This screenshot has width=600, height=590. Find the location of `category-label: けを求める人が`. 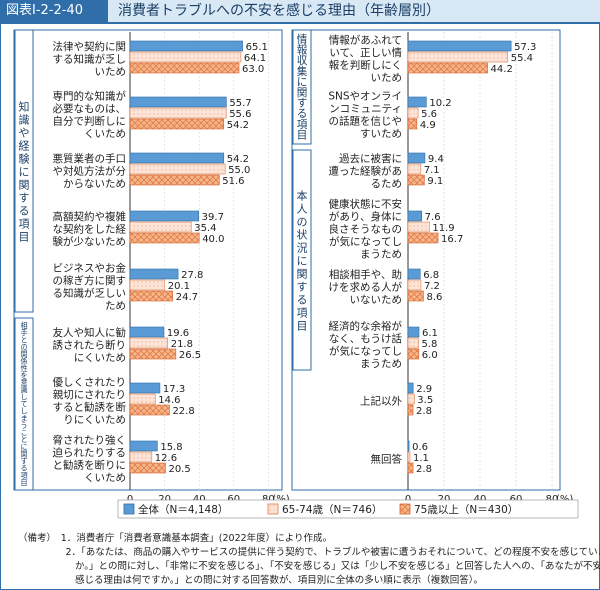

category-label: けを求める人が is located at coordinates (366, 286).